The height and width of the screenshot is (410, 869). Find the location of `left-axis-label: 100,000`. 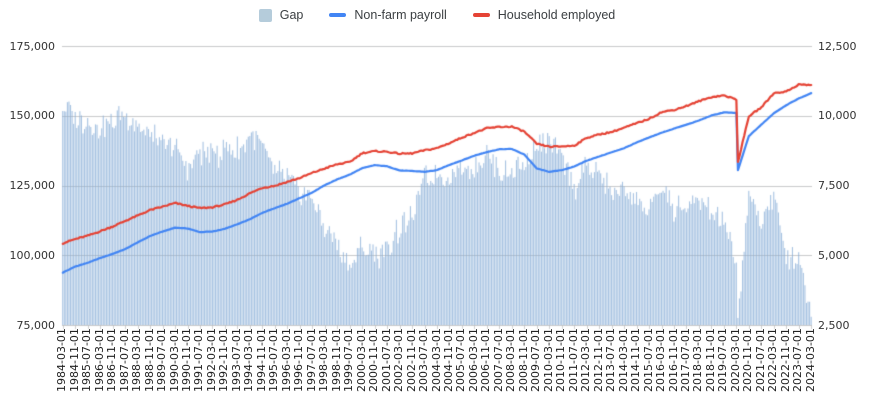

left-axis-label: 100,000 is located at coordinates (32, 255).